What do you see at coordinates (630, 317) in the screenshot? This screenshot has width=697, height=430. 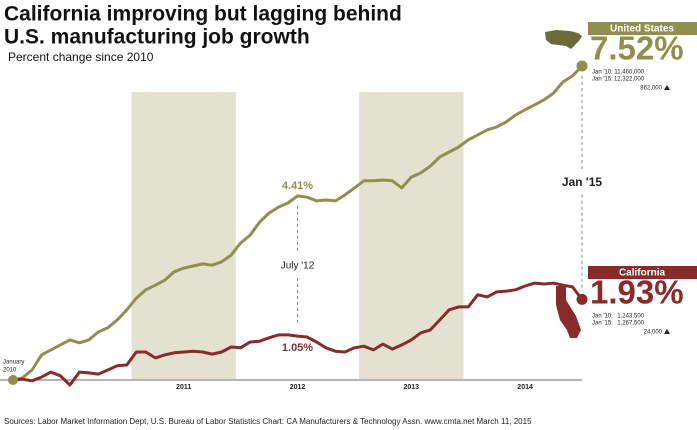 I see `stat-value: 1,243,500` at bounding box center [630, 317].